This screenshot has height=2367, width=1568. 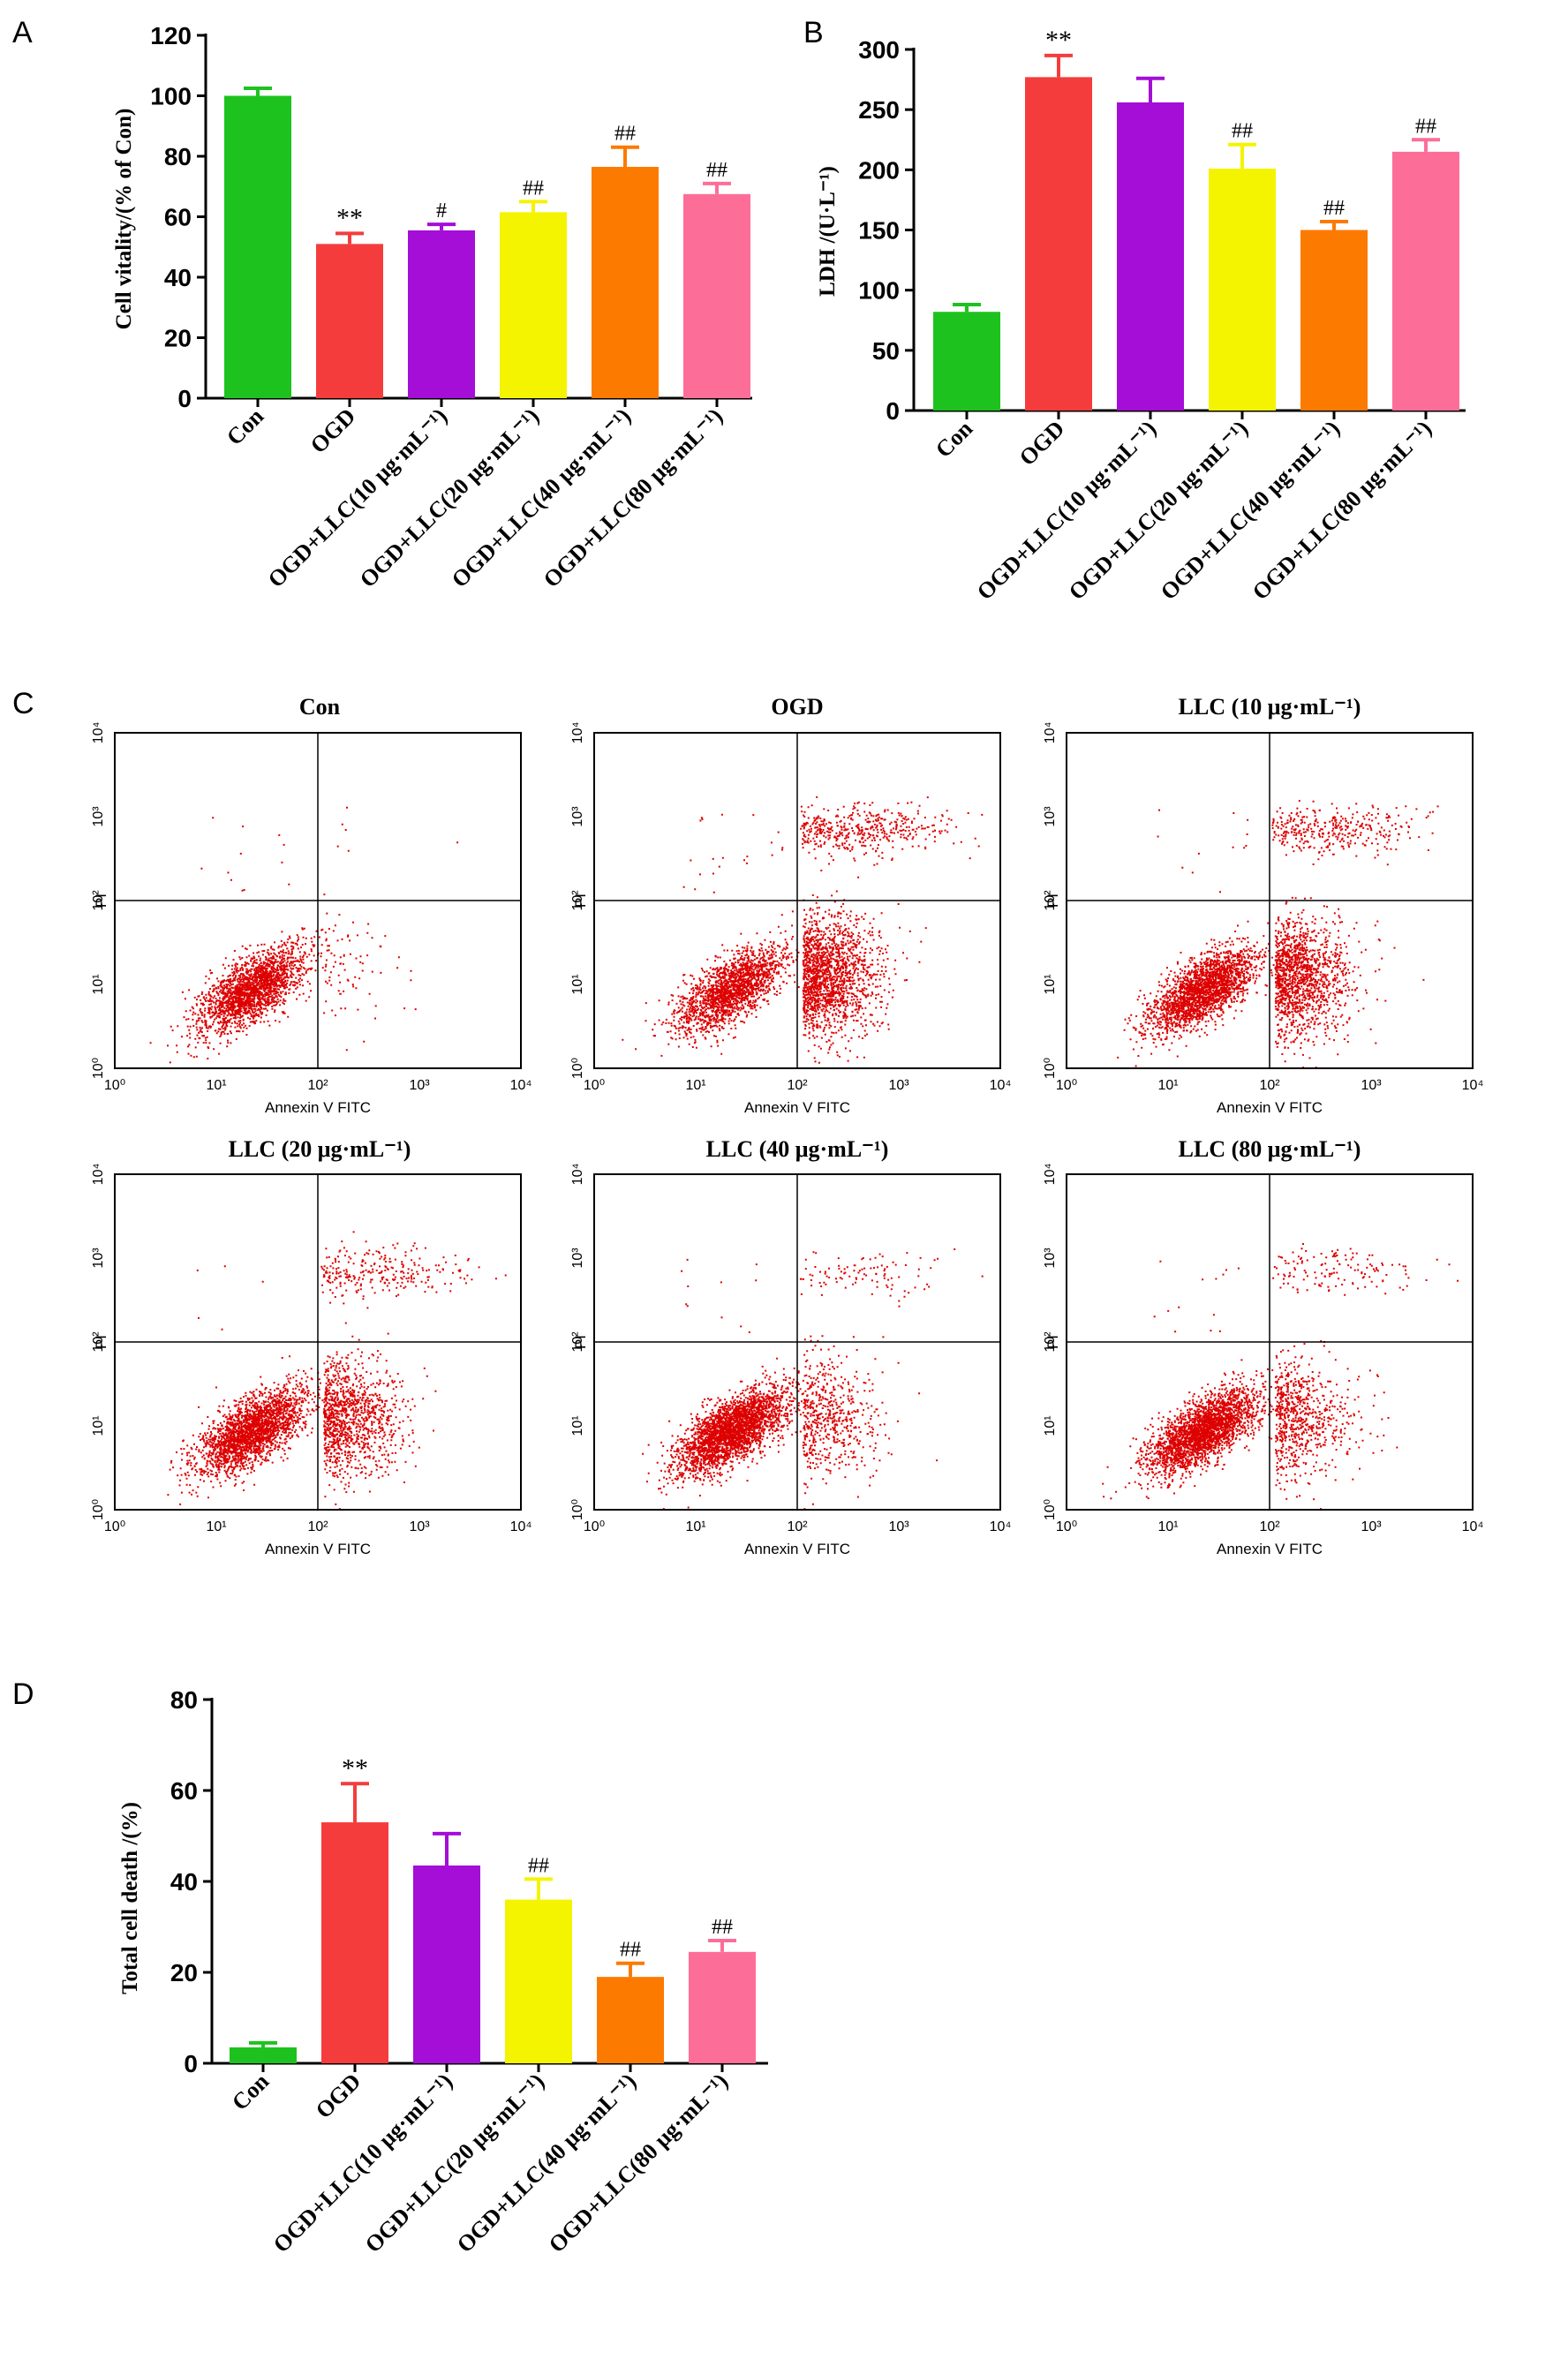 What do you see at coordinates (1270, 1107) in the screenshot?
I see `flow-plot-x-label-3: Annexin V FITC` at bounding box center [1270, 1107].